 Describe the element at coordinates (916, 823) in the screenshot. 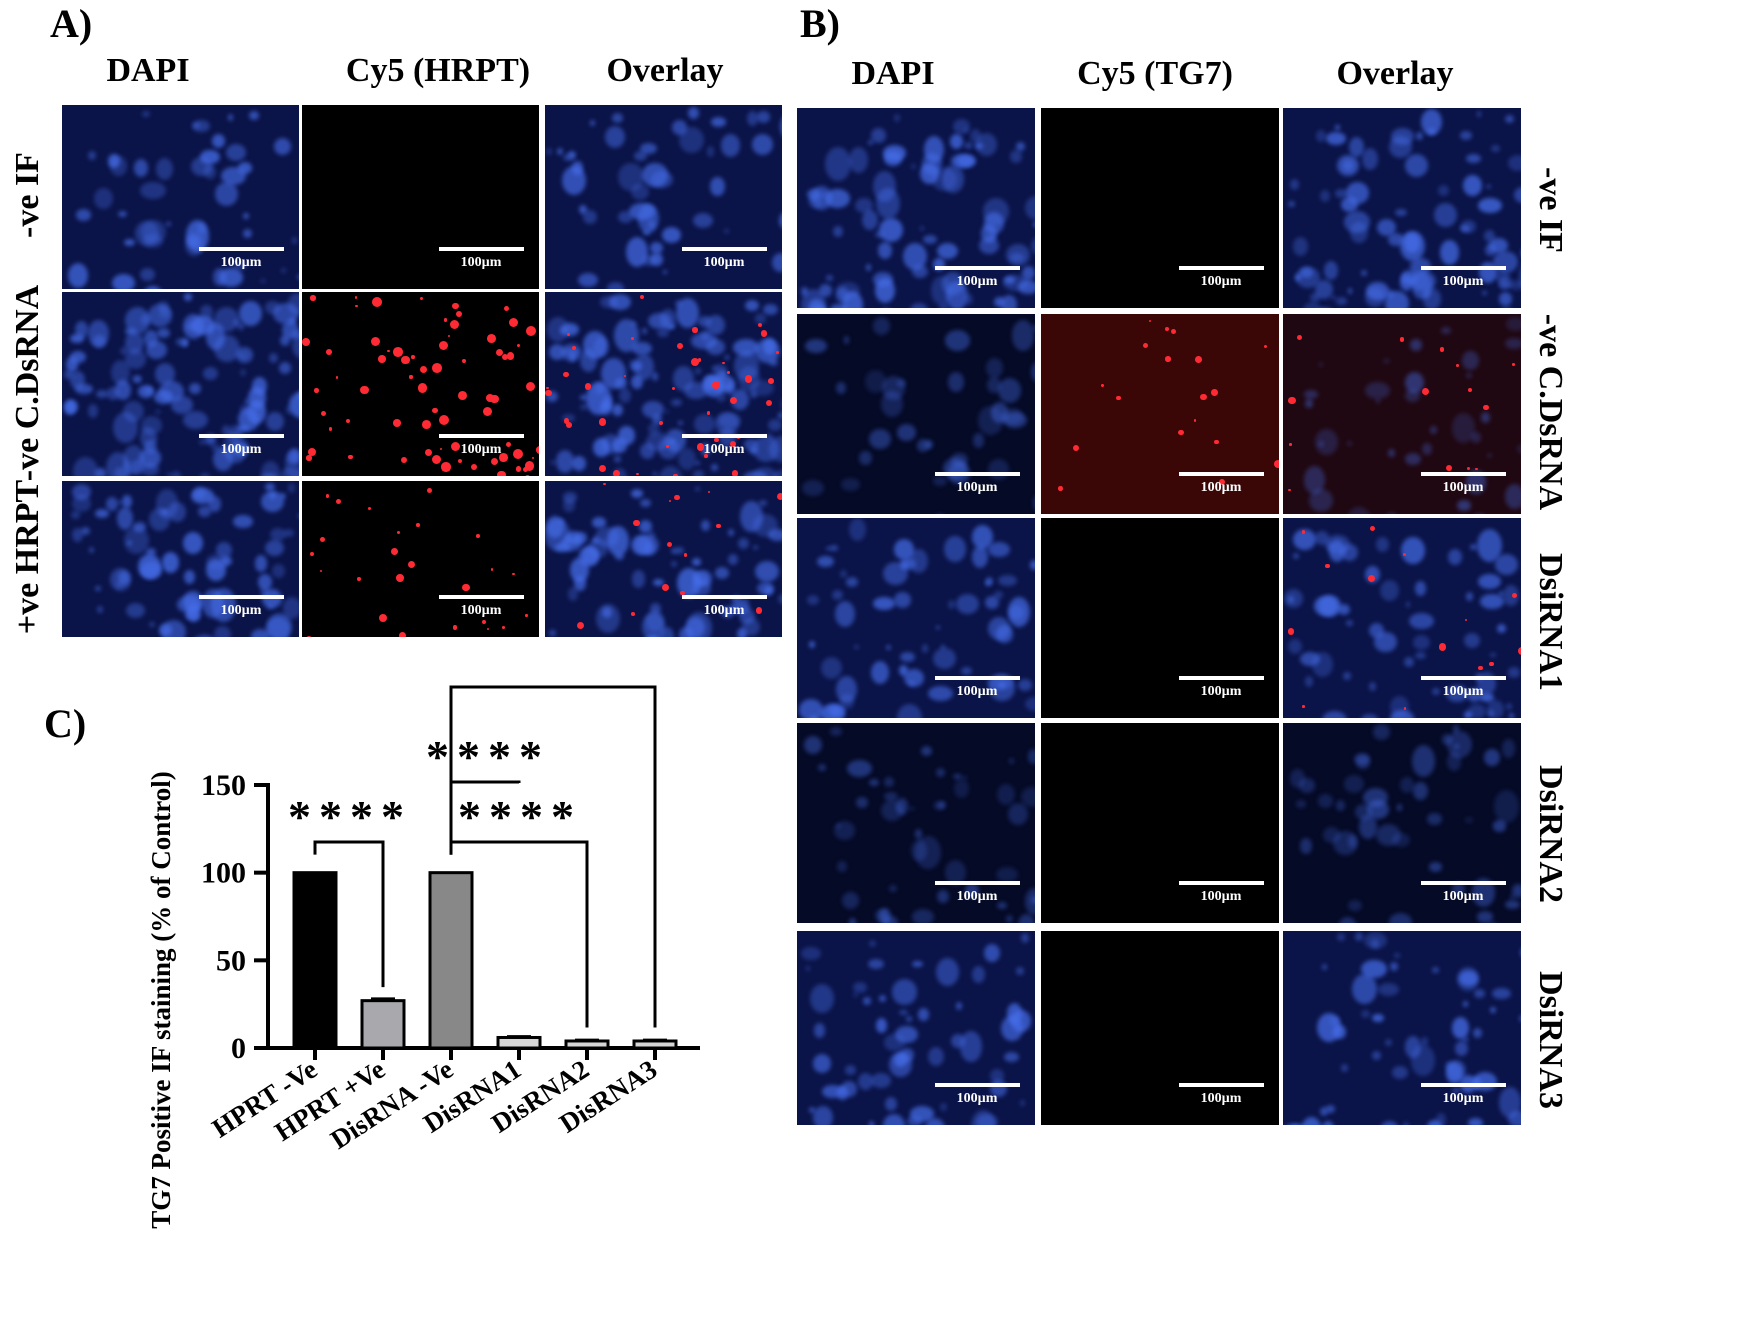

I see `panel-b-tile-r4-c1: 100µm` at that location.